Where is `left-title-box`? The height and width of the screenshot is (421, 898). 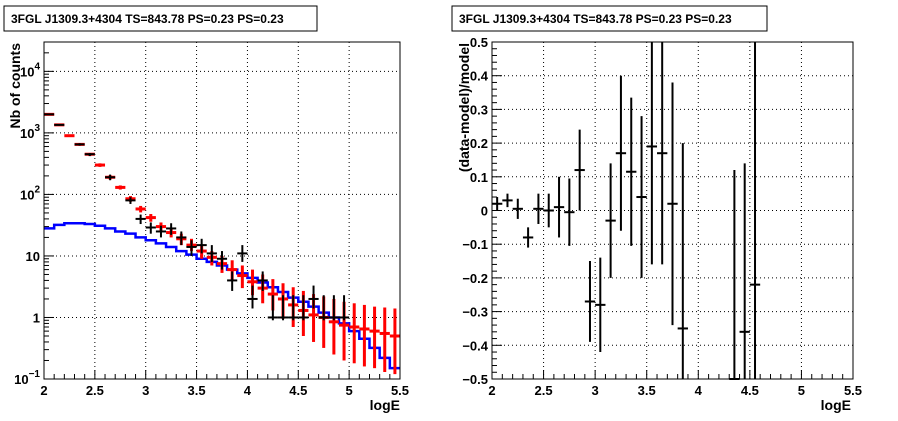
left-title-box is located at coordinates (160, 18).